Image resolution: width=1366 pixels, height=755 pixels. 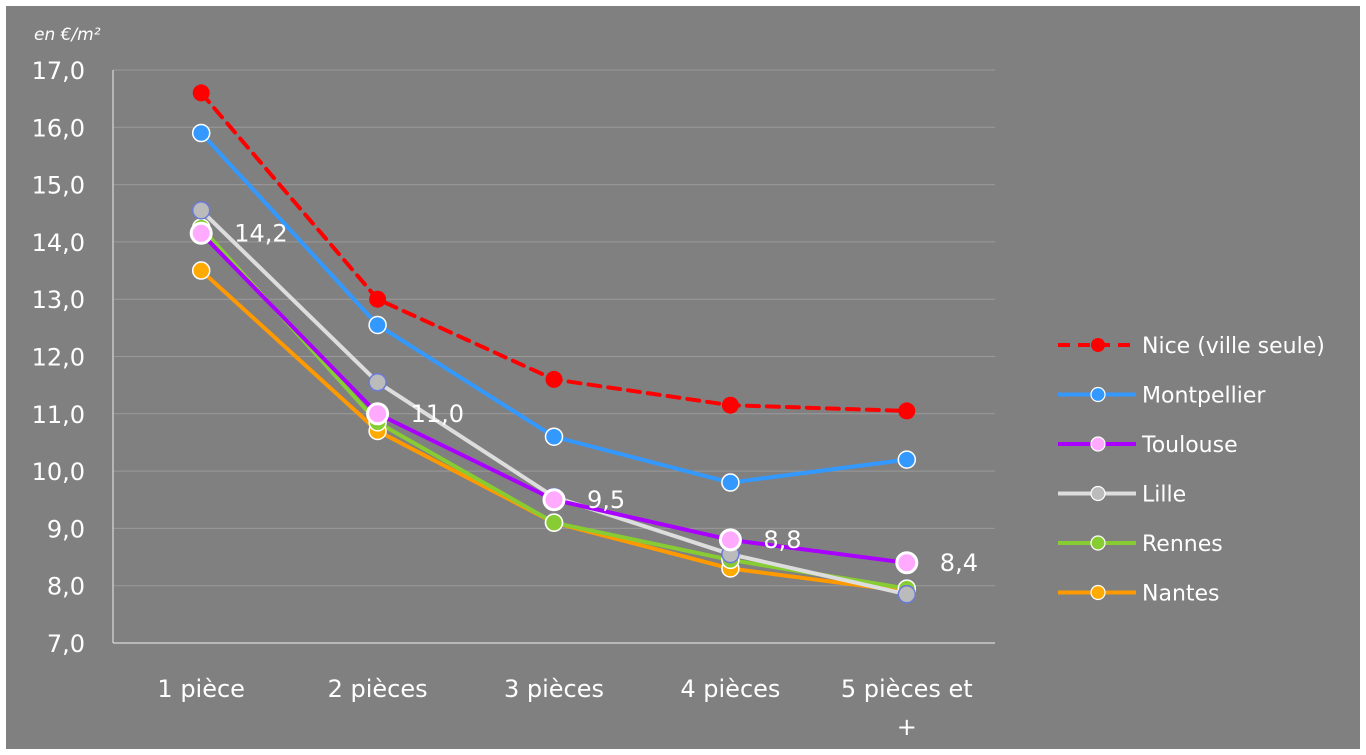 What do you see at coordinates (1233, 346) in the screenshot?
I see `legend-label: Nice (ville seule)` at bounding box center [1233, 346].